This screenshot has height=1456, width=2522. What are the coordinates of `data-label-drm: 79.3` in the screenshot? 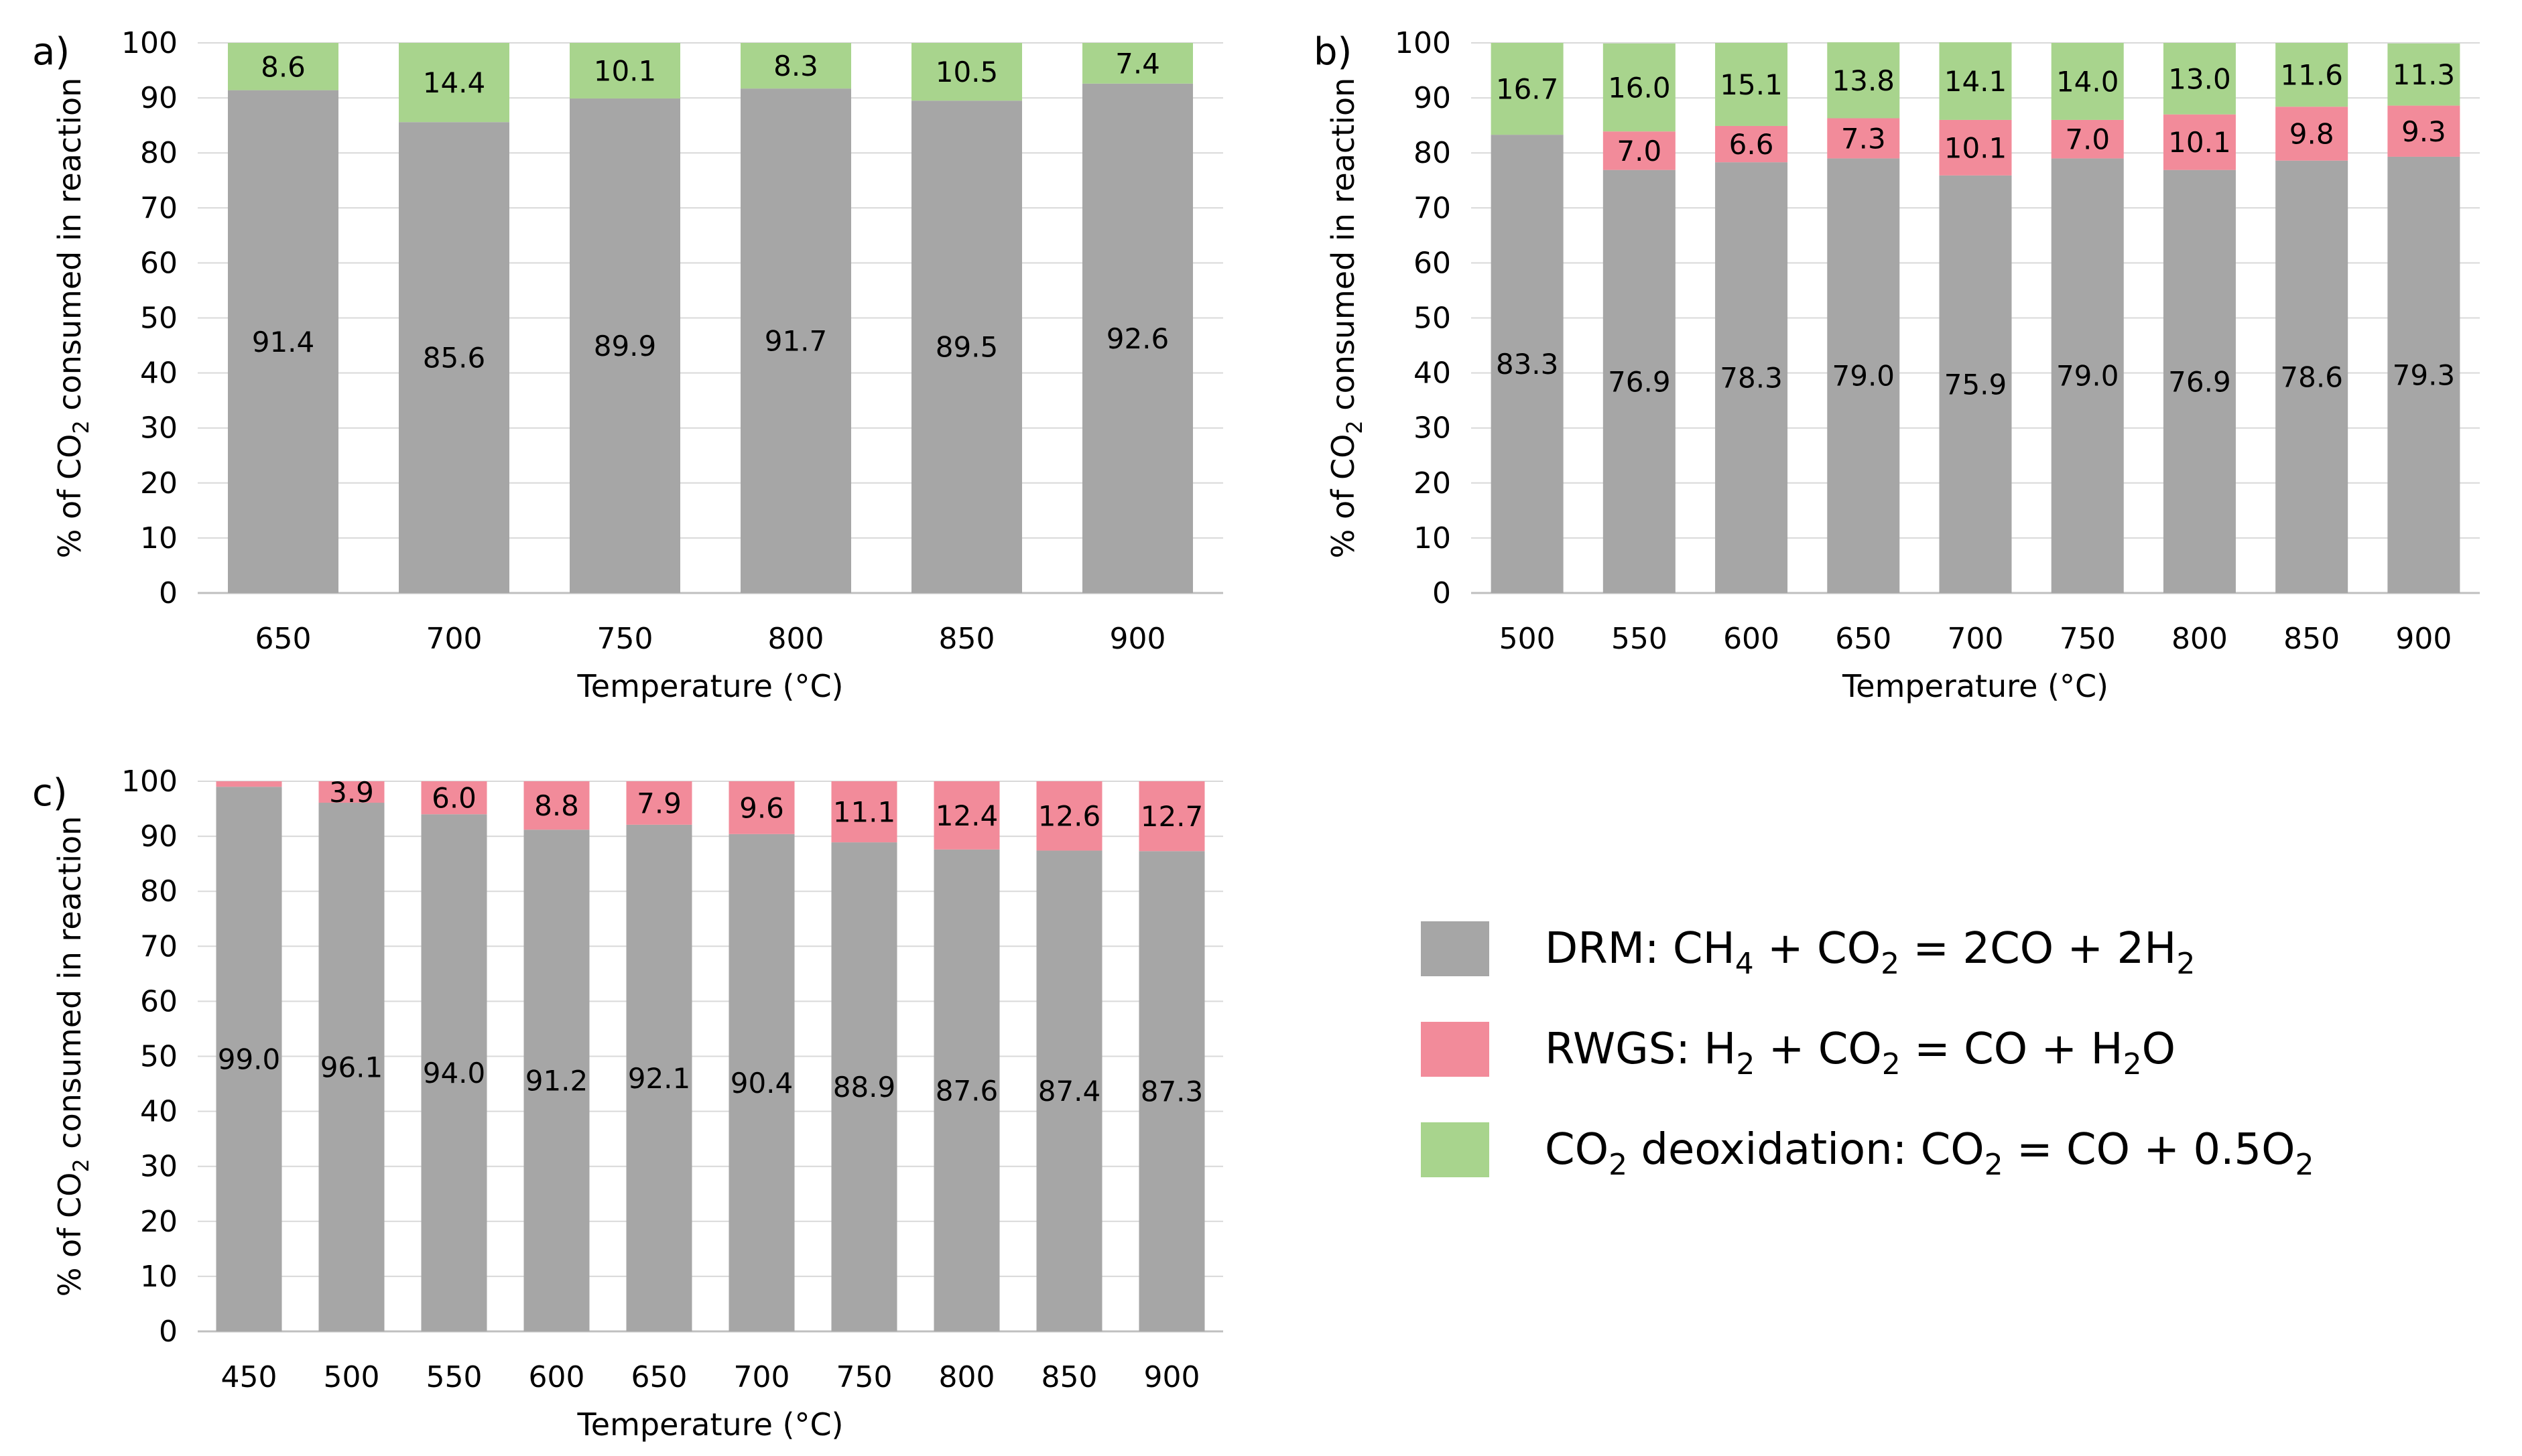 It's located at (2424, 374).